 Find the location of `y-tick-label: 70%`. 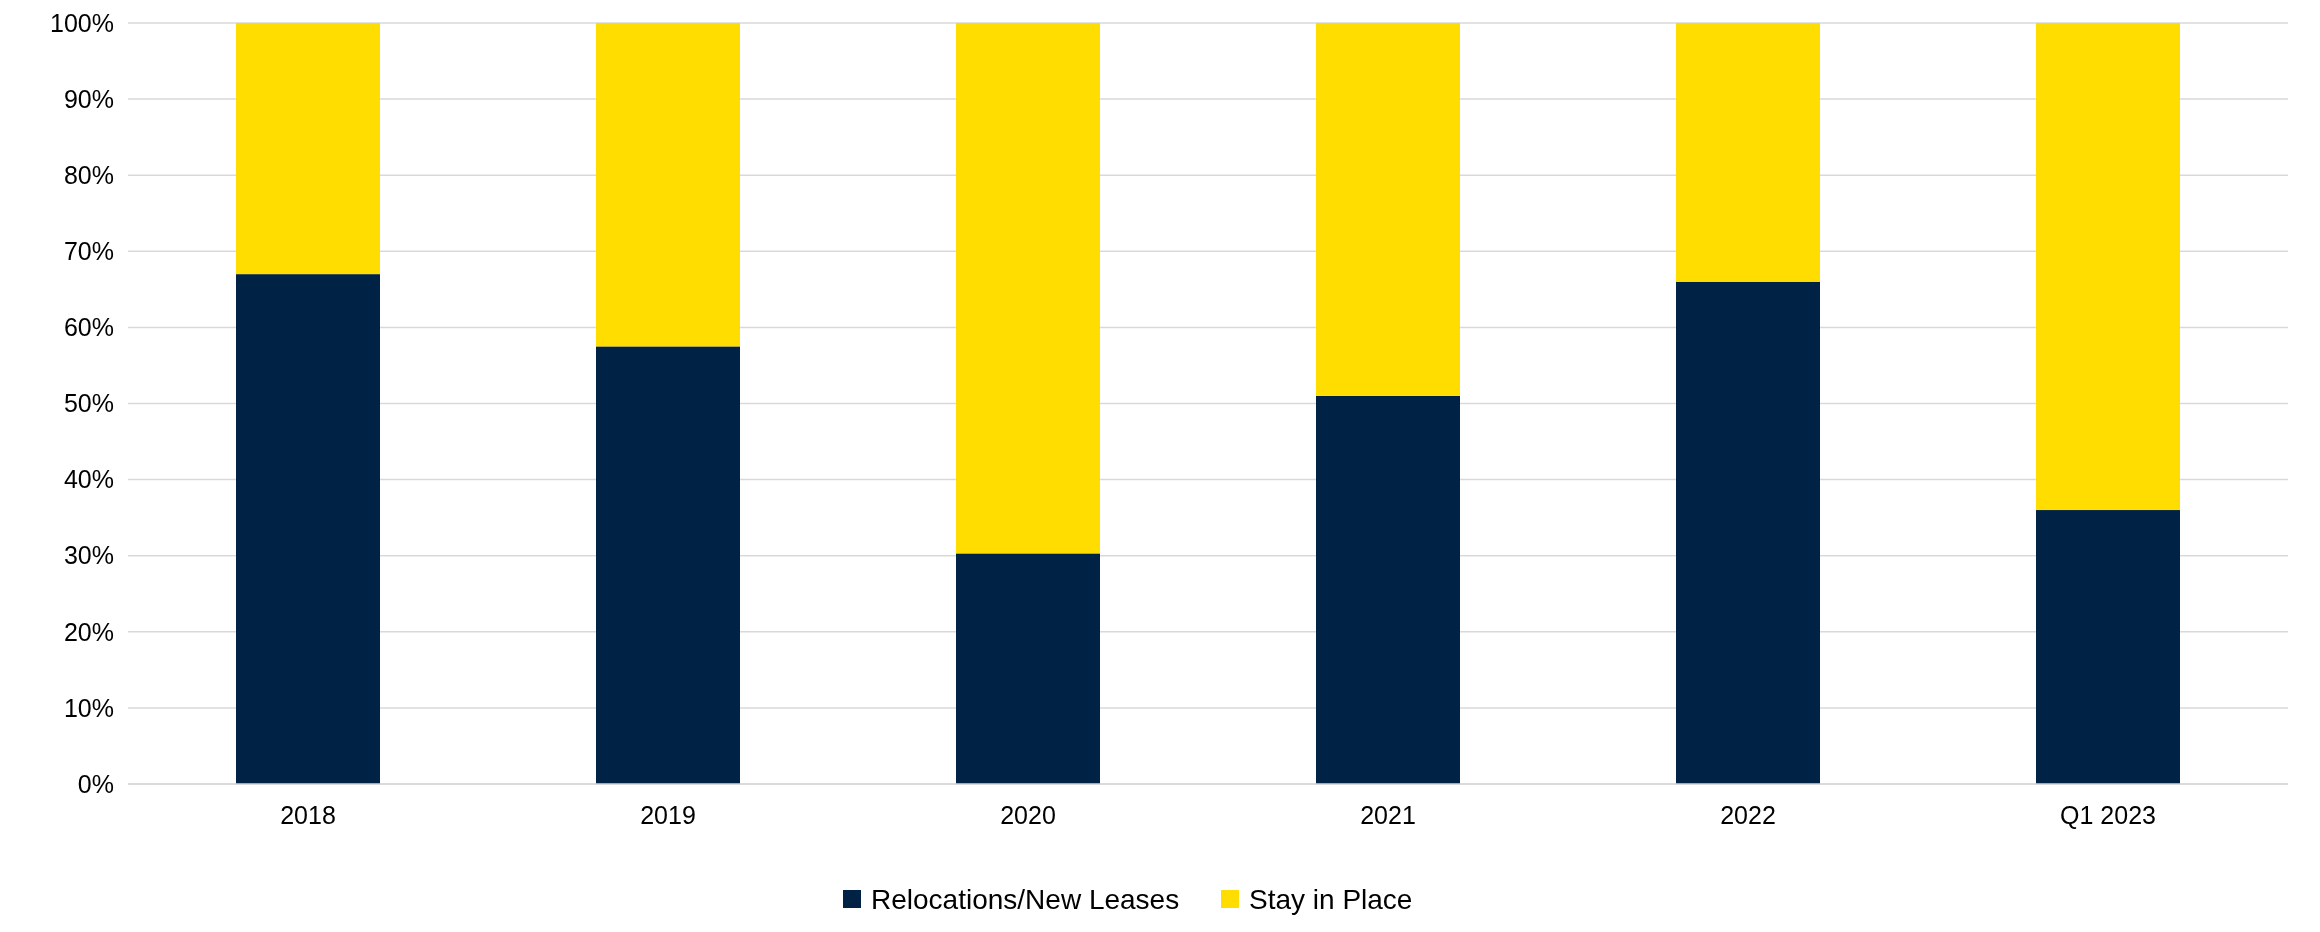

y-tick-label: 70% is located at coordinates (88, 251).